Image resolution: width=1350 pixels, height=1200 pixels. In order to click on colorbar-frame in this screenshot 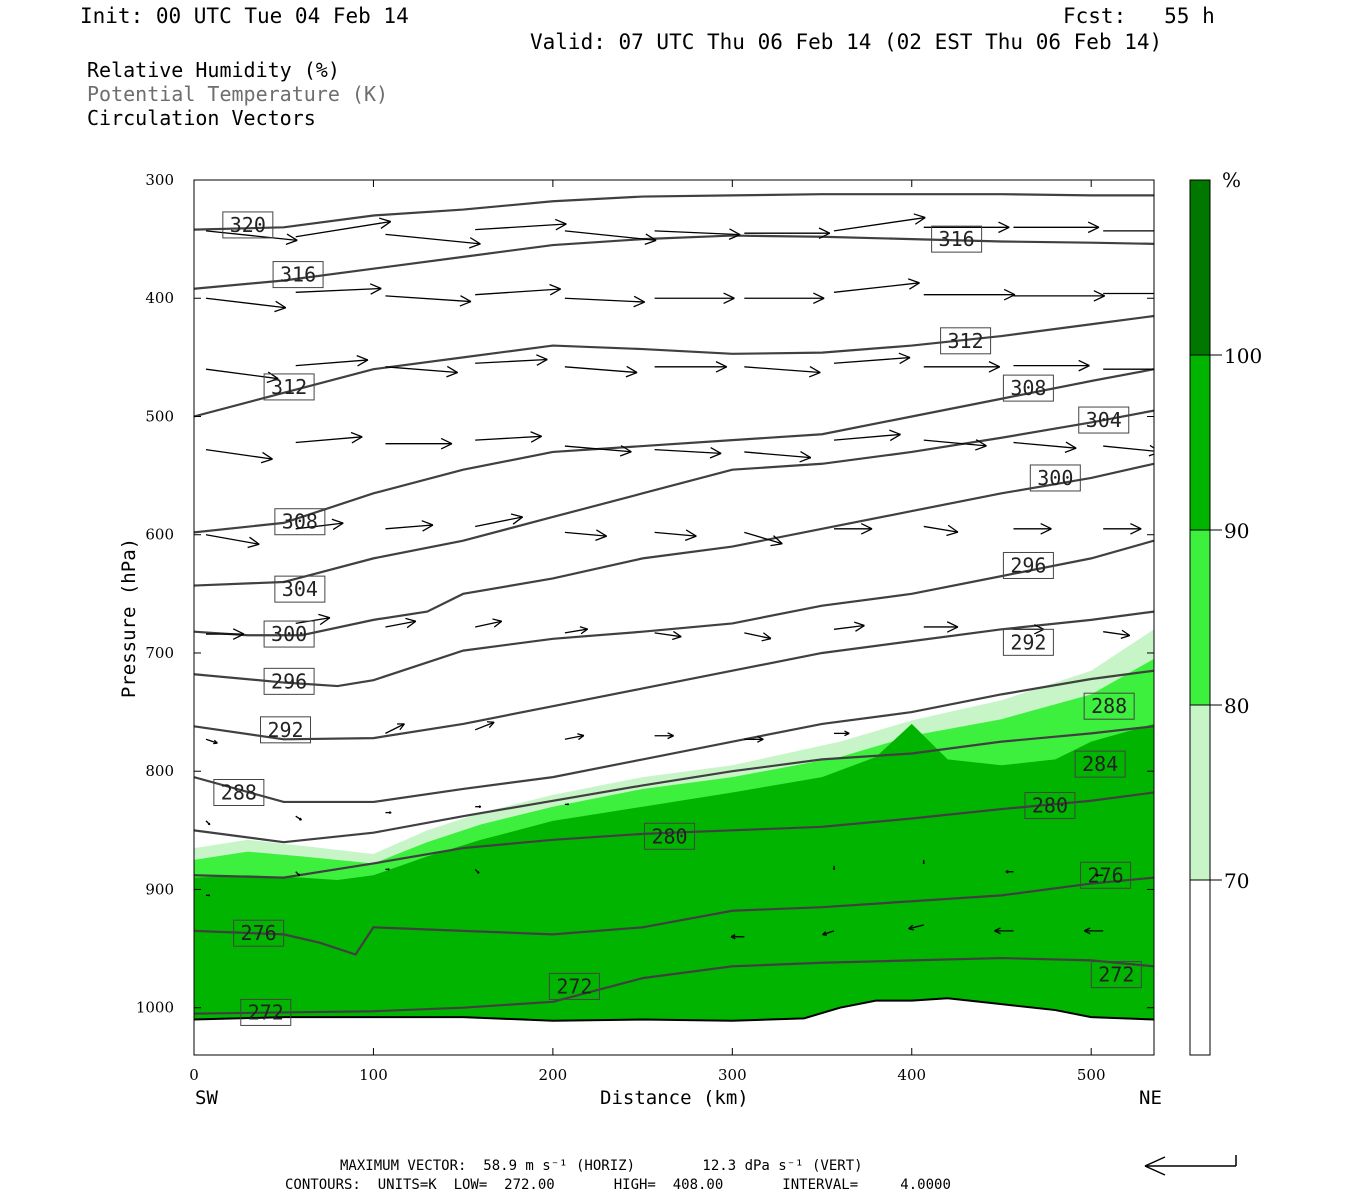, I will do `click(1200, 617)`.